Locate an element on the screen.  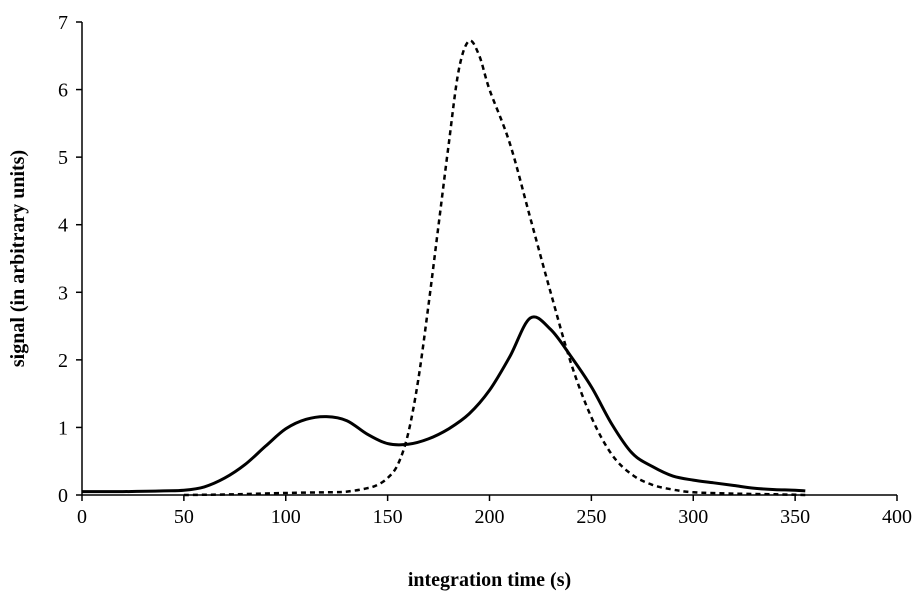
y-tick-label: 0 is located at coordinates (63, 496).